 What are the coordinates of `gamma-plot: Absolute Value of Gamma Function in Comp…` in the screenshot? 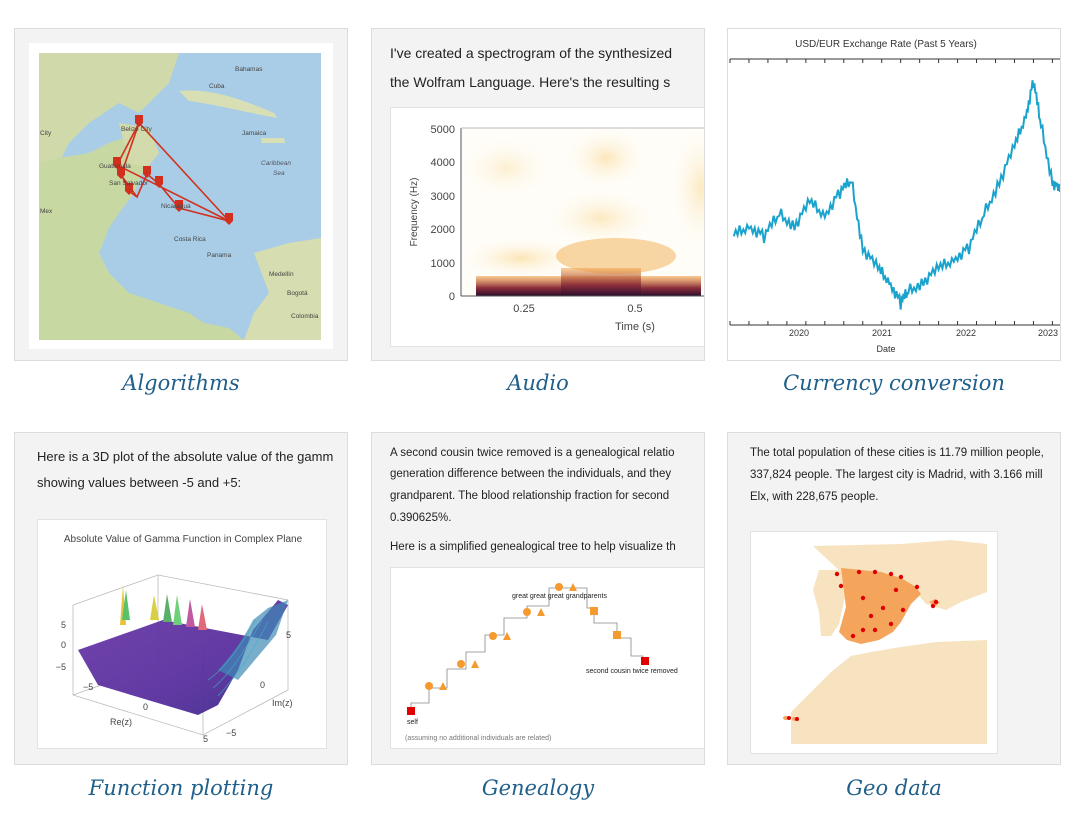 It's located at (179, 639).